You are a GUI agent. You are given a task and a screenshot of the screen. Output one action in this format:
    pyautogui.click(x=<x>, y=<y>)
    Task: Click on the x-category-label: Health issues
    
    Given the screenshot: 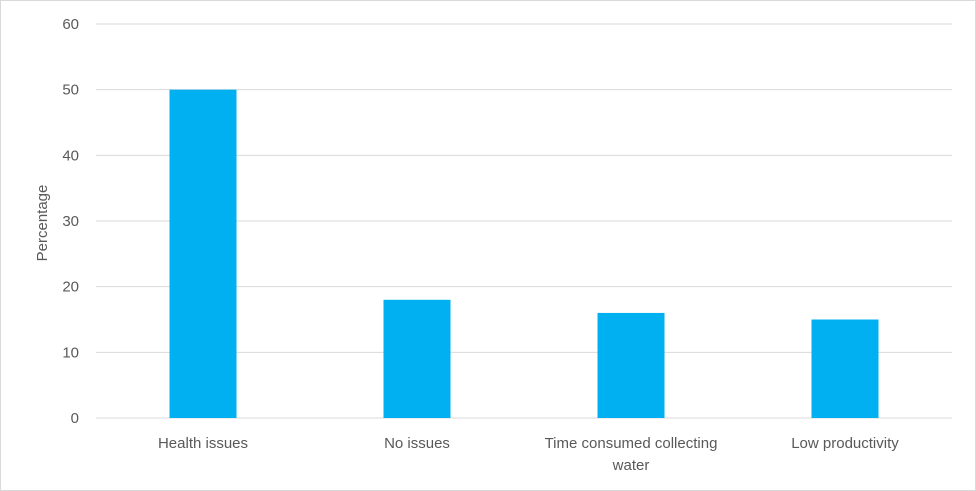 What is the action you would take?
    pyautogui.click(x=203, y=443)
    